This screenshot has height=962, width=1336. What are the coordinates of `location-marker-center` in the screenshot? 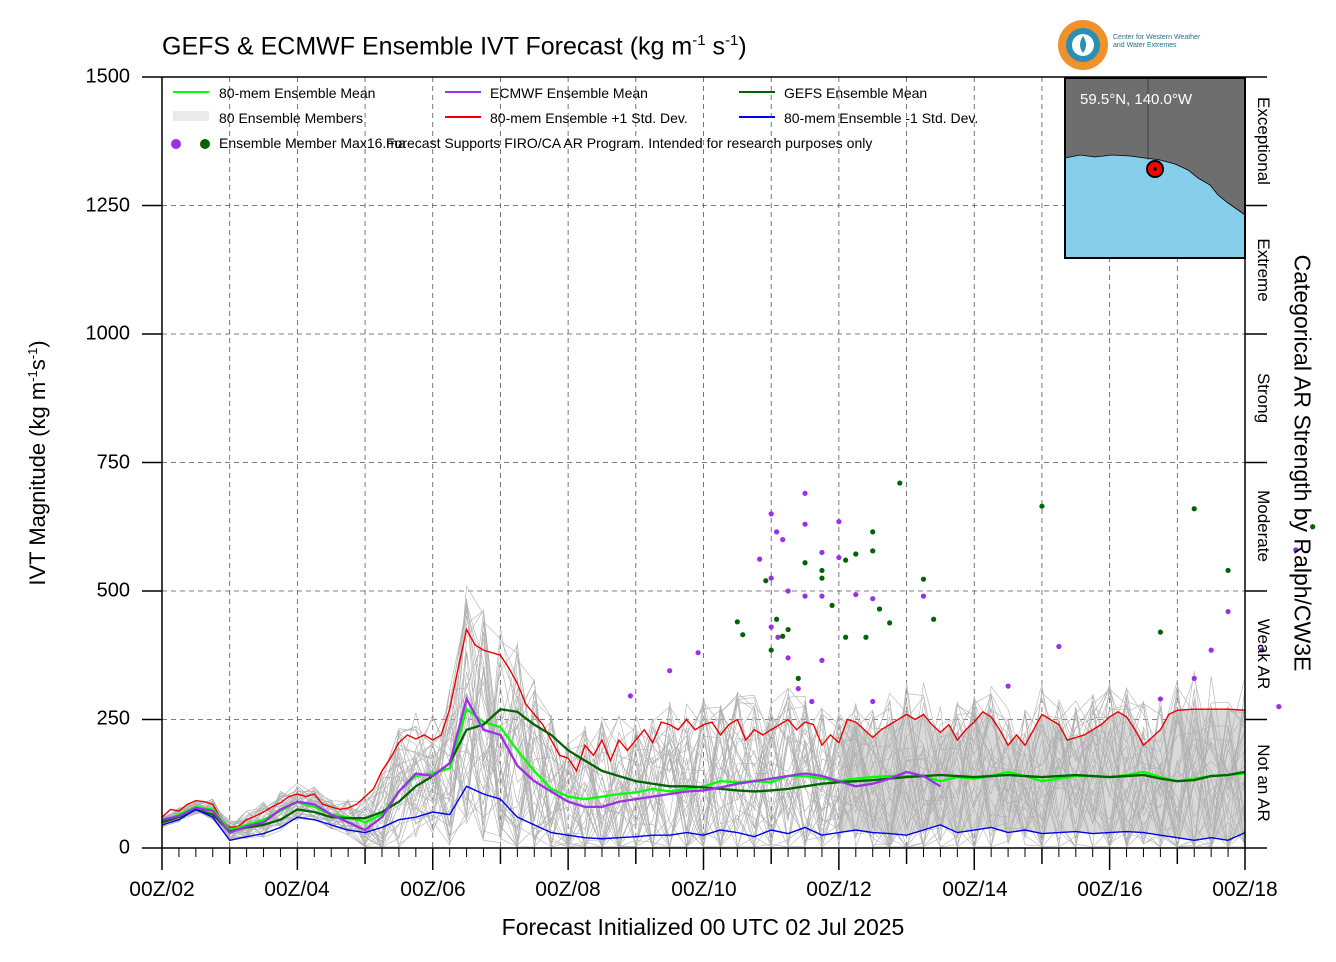 It's located at (1155, 169).